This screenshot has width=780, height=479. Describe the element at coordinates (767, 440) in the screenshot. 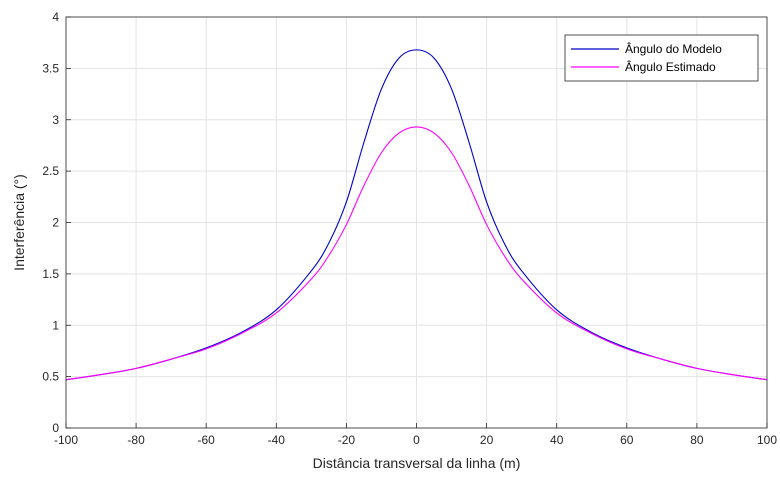

I see `x-tick-label: 100` at that location.